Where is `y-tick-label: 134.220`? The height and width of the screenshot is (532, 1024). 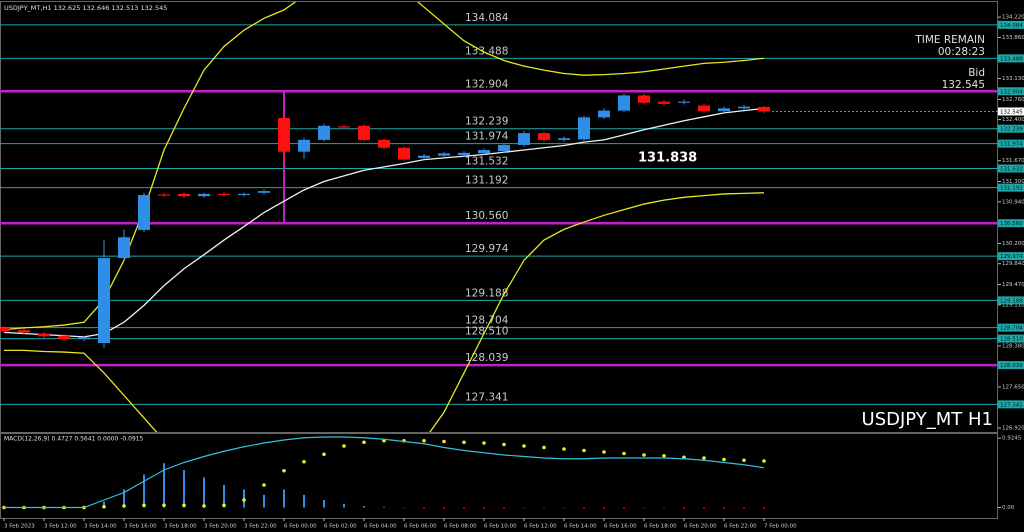
y-tick-label: 134.220 is located at coordinates (1013, 18).